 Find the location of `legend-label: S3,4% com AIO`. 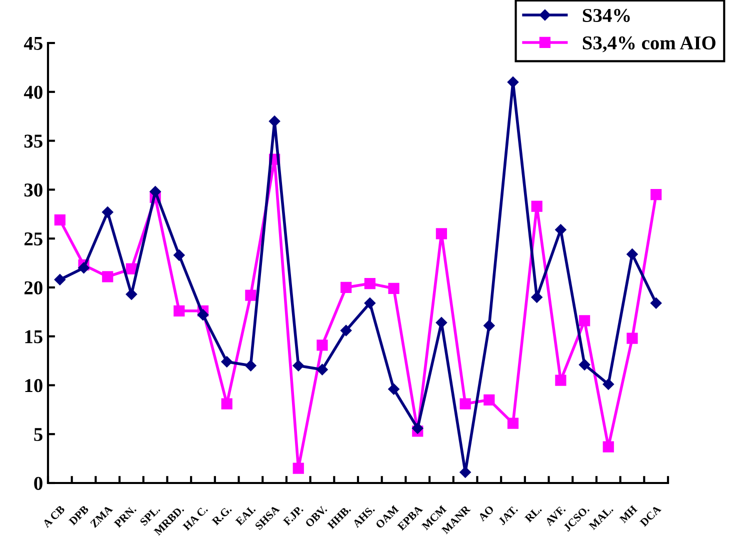

legend-label: S3,4% com AIO is located at coordinates (649, 44).